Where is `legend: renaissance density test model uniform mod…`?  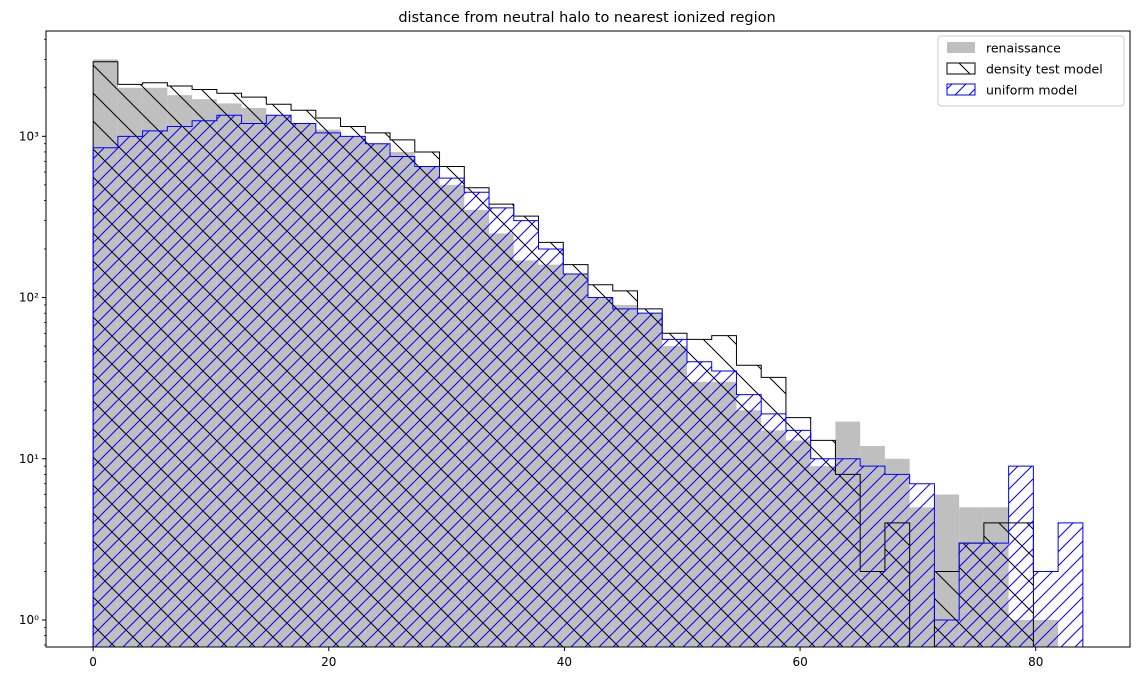 legend: renaissance density test model uniform mod… is located at coordinates (1031, 71).